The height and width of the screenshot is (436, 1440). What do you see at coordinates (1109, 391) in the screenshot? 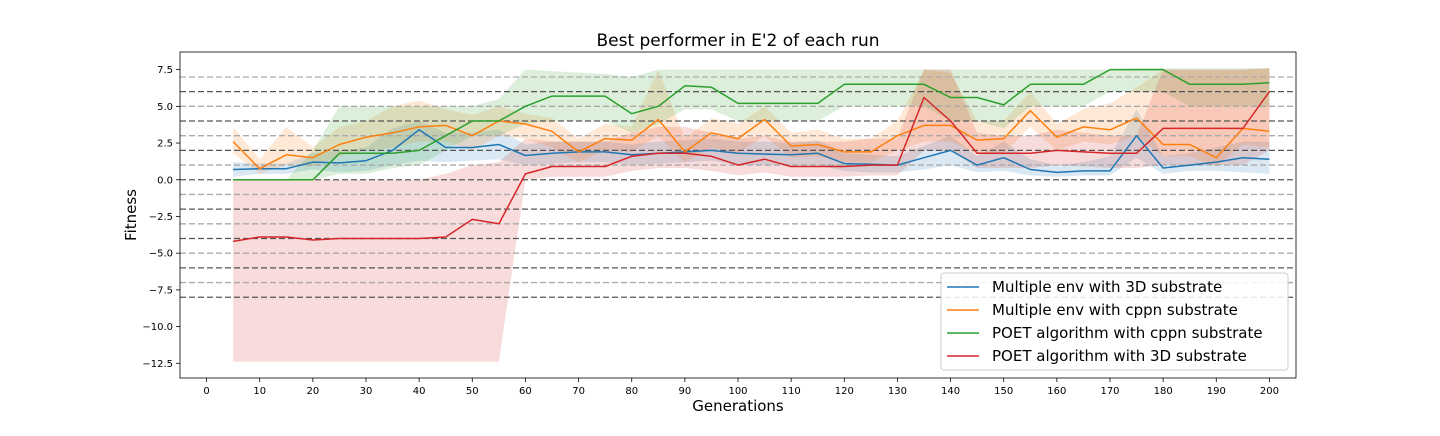
I see `x-tick-label: 170` at bounding box center [1109, 391].